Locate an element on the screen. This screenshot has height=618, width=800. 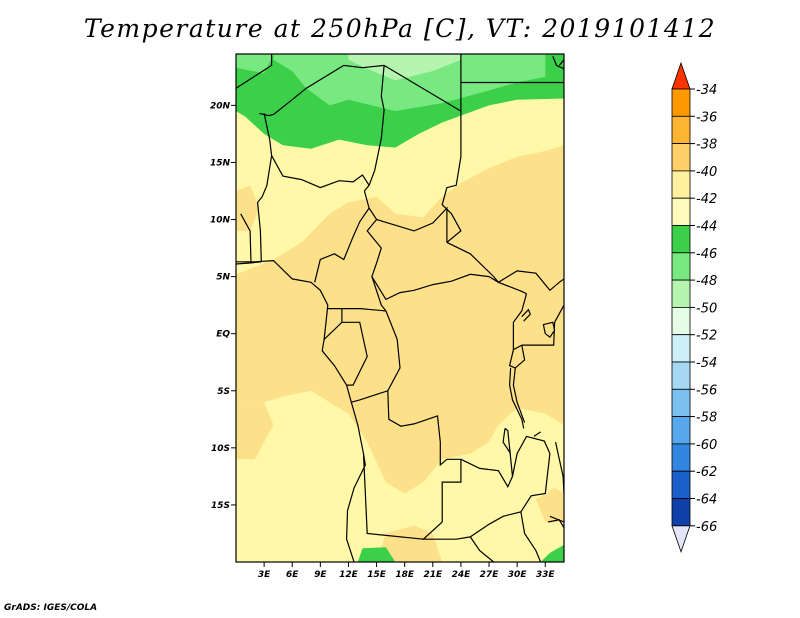
lat-tick-label: 20N is located at coordinates (220, 106).